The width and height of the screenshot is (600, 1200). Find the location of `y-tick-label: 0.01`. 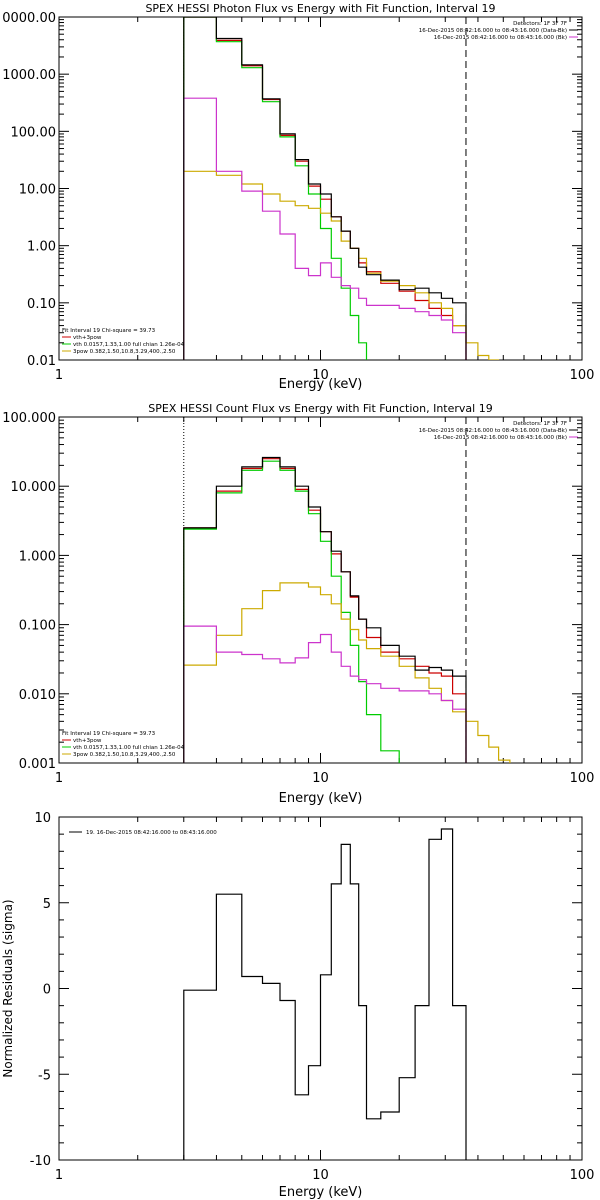

y-tick-label: 0.01 is located at coordinates (41, 361).